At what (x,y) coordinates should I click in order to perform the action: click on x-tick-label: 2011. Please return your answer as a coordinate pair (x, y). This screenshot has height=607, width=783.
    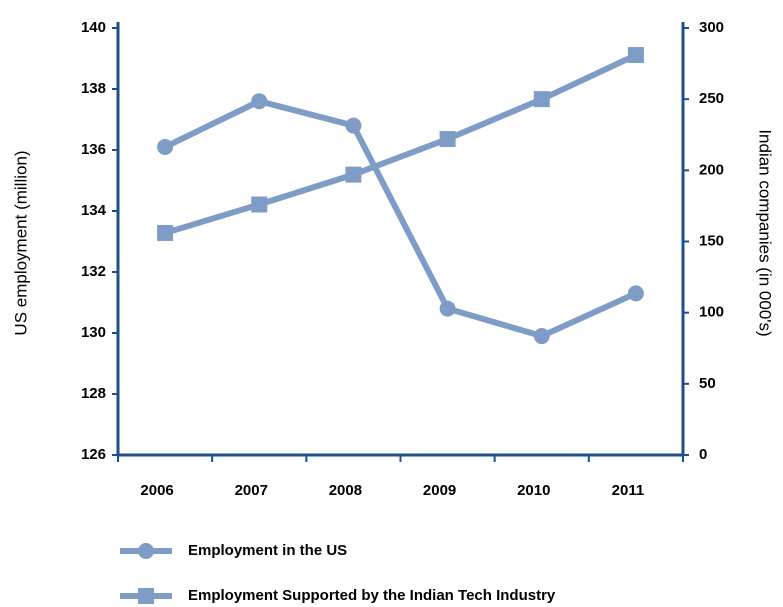
    Looking at the image, I should click on (628, 490).